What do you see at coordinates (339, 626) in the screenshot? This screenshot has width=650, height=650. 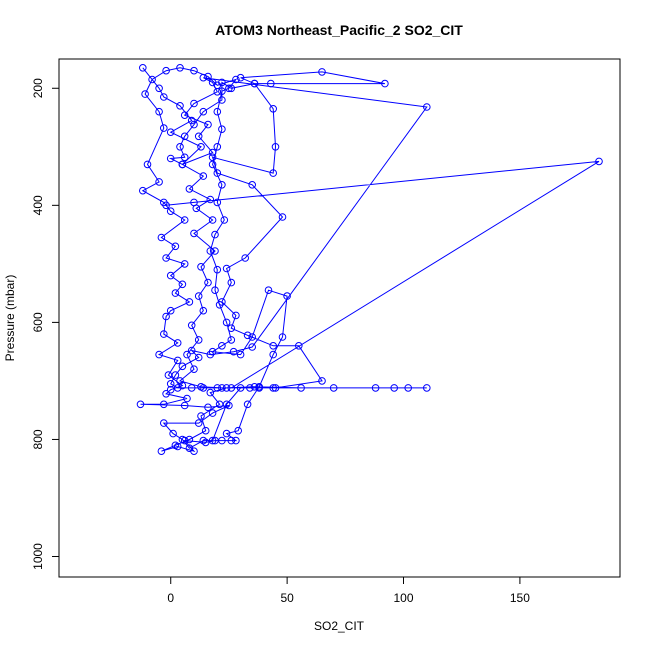 I see `x-axis-label: SO2_CIT` at bounding box center [339, 626].